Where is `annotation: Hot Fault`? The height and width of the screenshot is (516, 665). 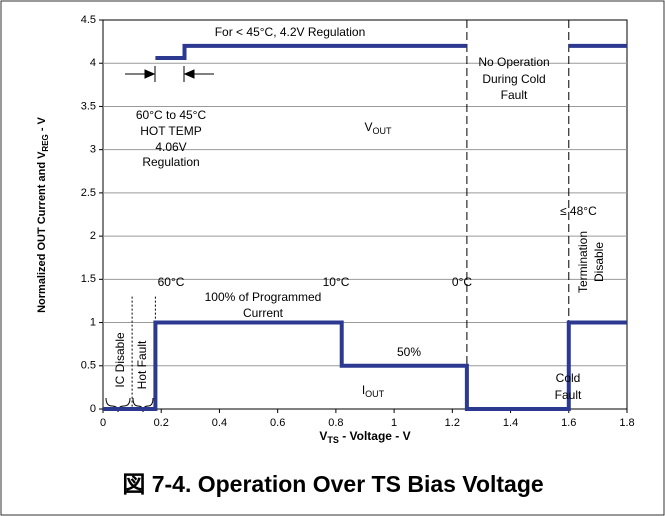
annotation: Hot Fault is located at coordinates (142, 364).